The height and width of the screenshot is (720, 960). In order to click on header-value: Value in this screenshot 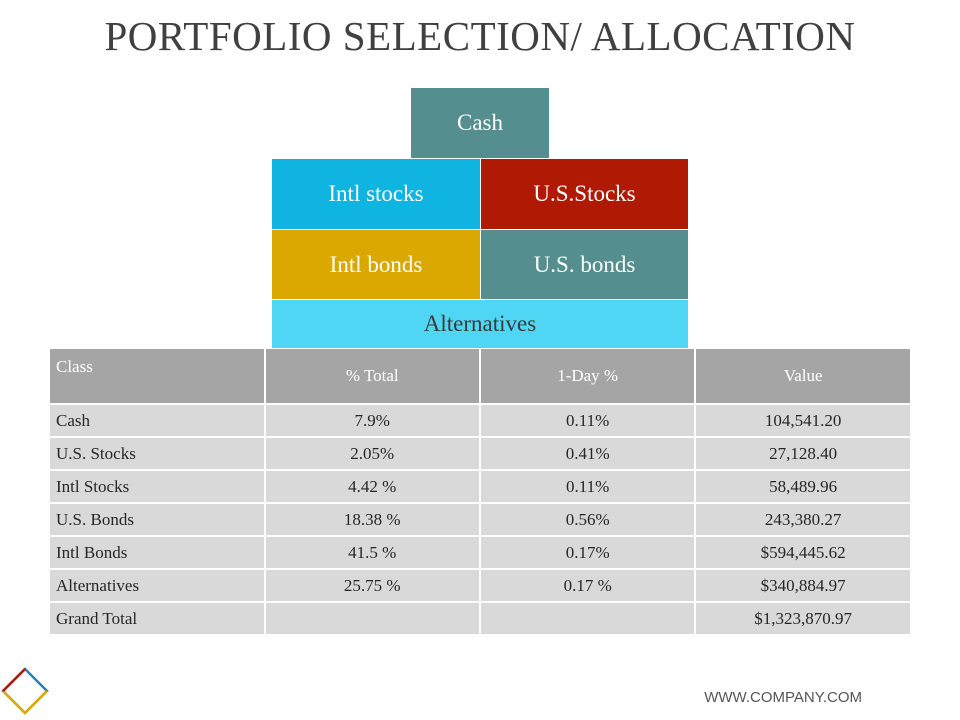, I will do `click(803, 376)`.